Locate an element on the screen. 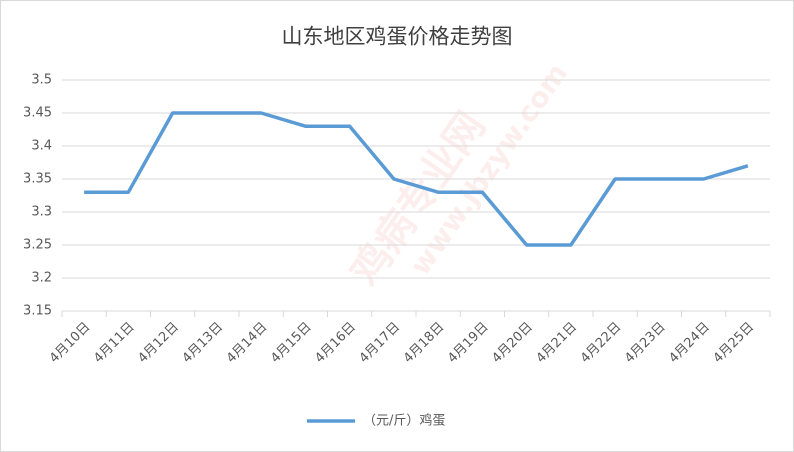 The width and height of the screenshot is (794, 452). y-tick-label: 3.2 is located at coordinates (41, 278).